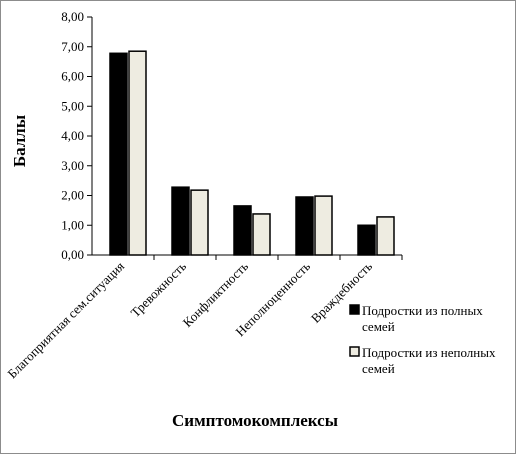  What do you see at coordinates (429, 352) in the screenshot?
I see `legend-label: Подростки из неполных` at bounding box center [429, 352].